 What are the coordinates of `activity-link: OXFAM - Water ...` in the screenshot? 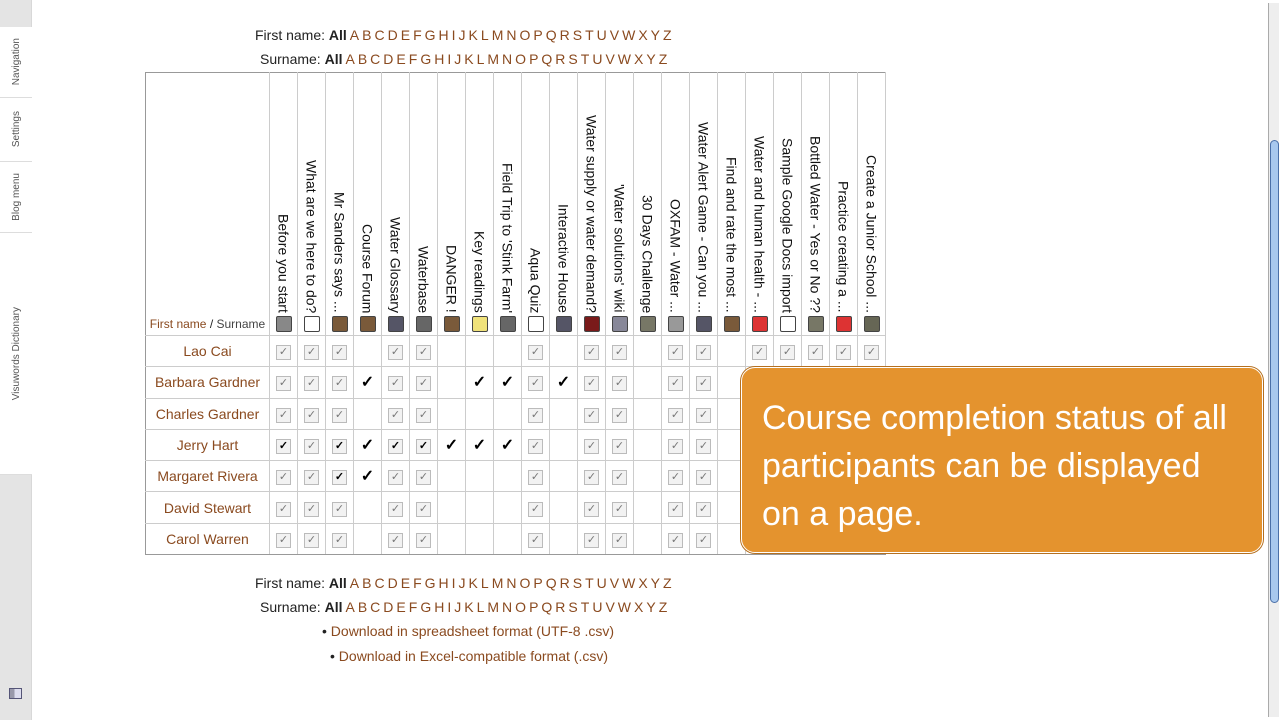 It's located at (675, 256).